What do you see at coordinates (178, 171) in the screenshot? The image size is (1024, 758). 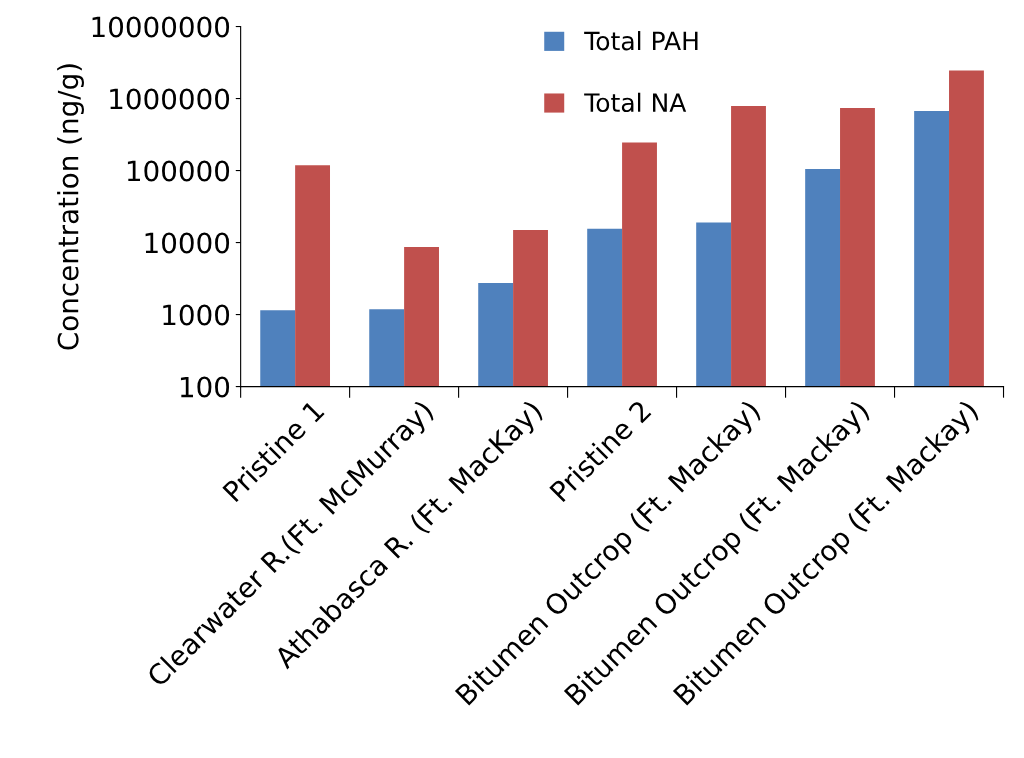 I see `y-tick-label: 100000` at bounding box center [178, 171].